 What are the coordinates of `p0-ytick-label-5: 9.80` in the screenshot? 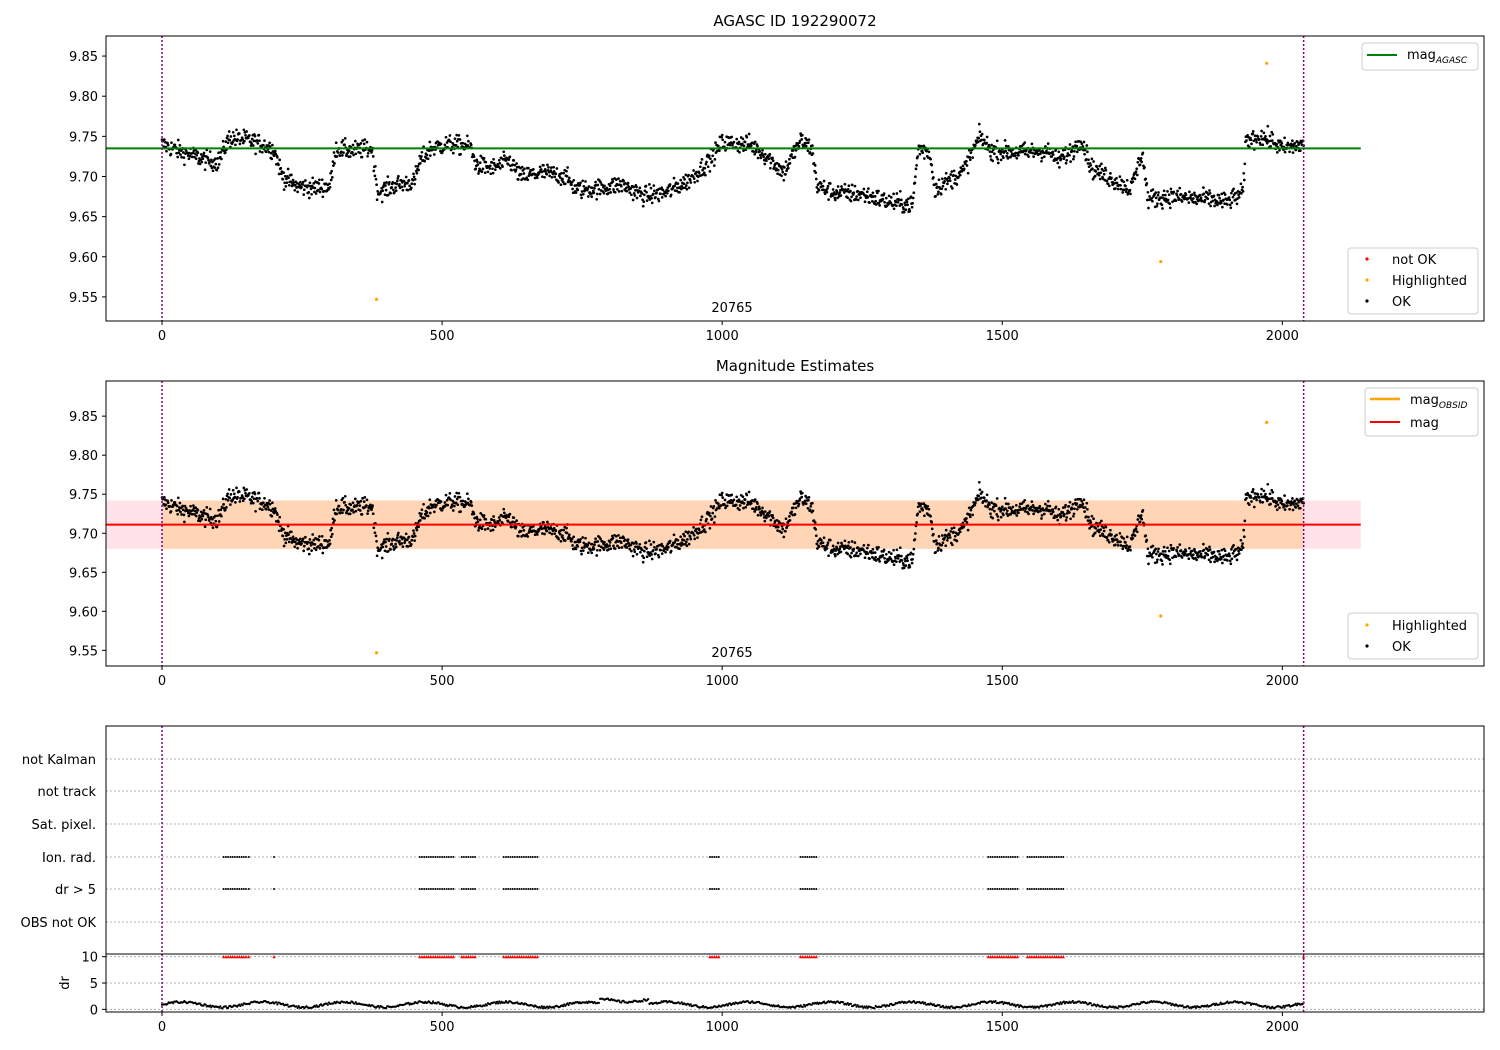 It's located at (83, 97).